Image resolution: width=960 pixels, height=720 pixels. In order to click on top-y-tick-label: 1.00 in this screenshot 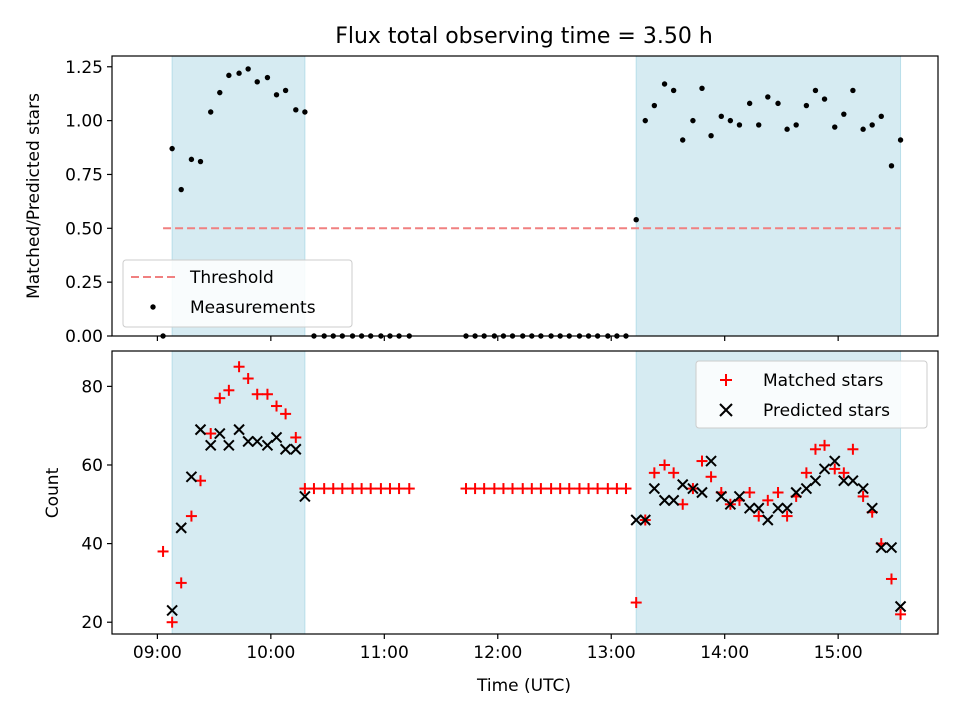, I will do `click(84, 122)`.